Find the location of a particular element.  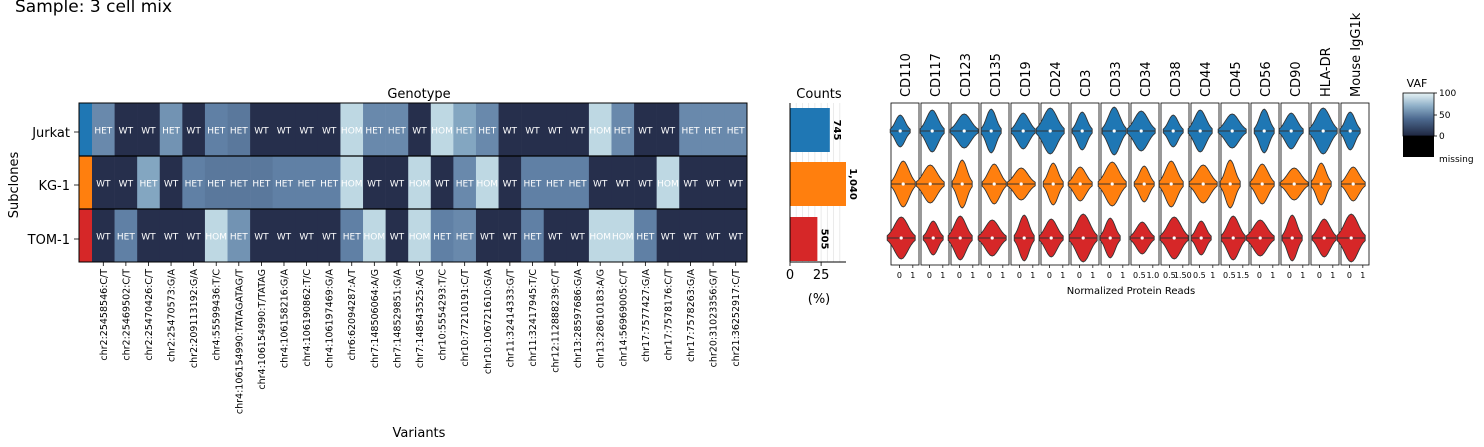

violin-panel-CD3: CD3 0 1 is located at coordinates (1083, 175).